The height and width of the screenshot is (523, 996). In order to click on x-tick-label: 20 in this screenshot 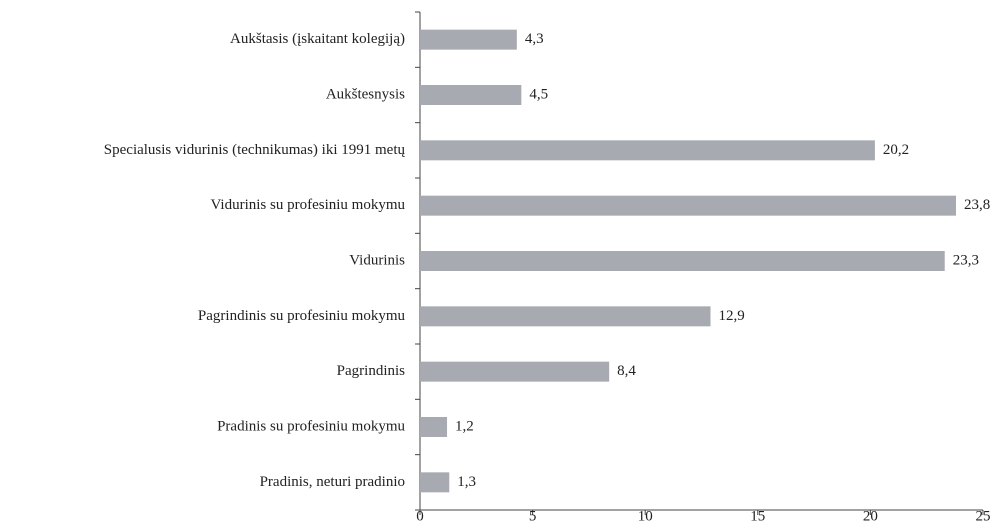, I will do `click(870, 515)`.